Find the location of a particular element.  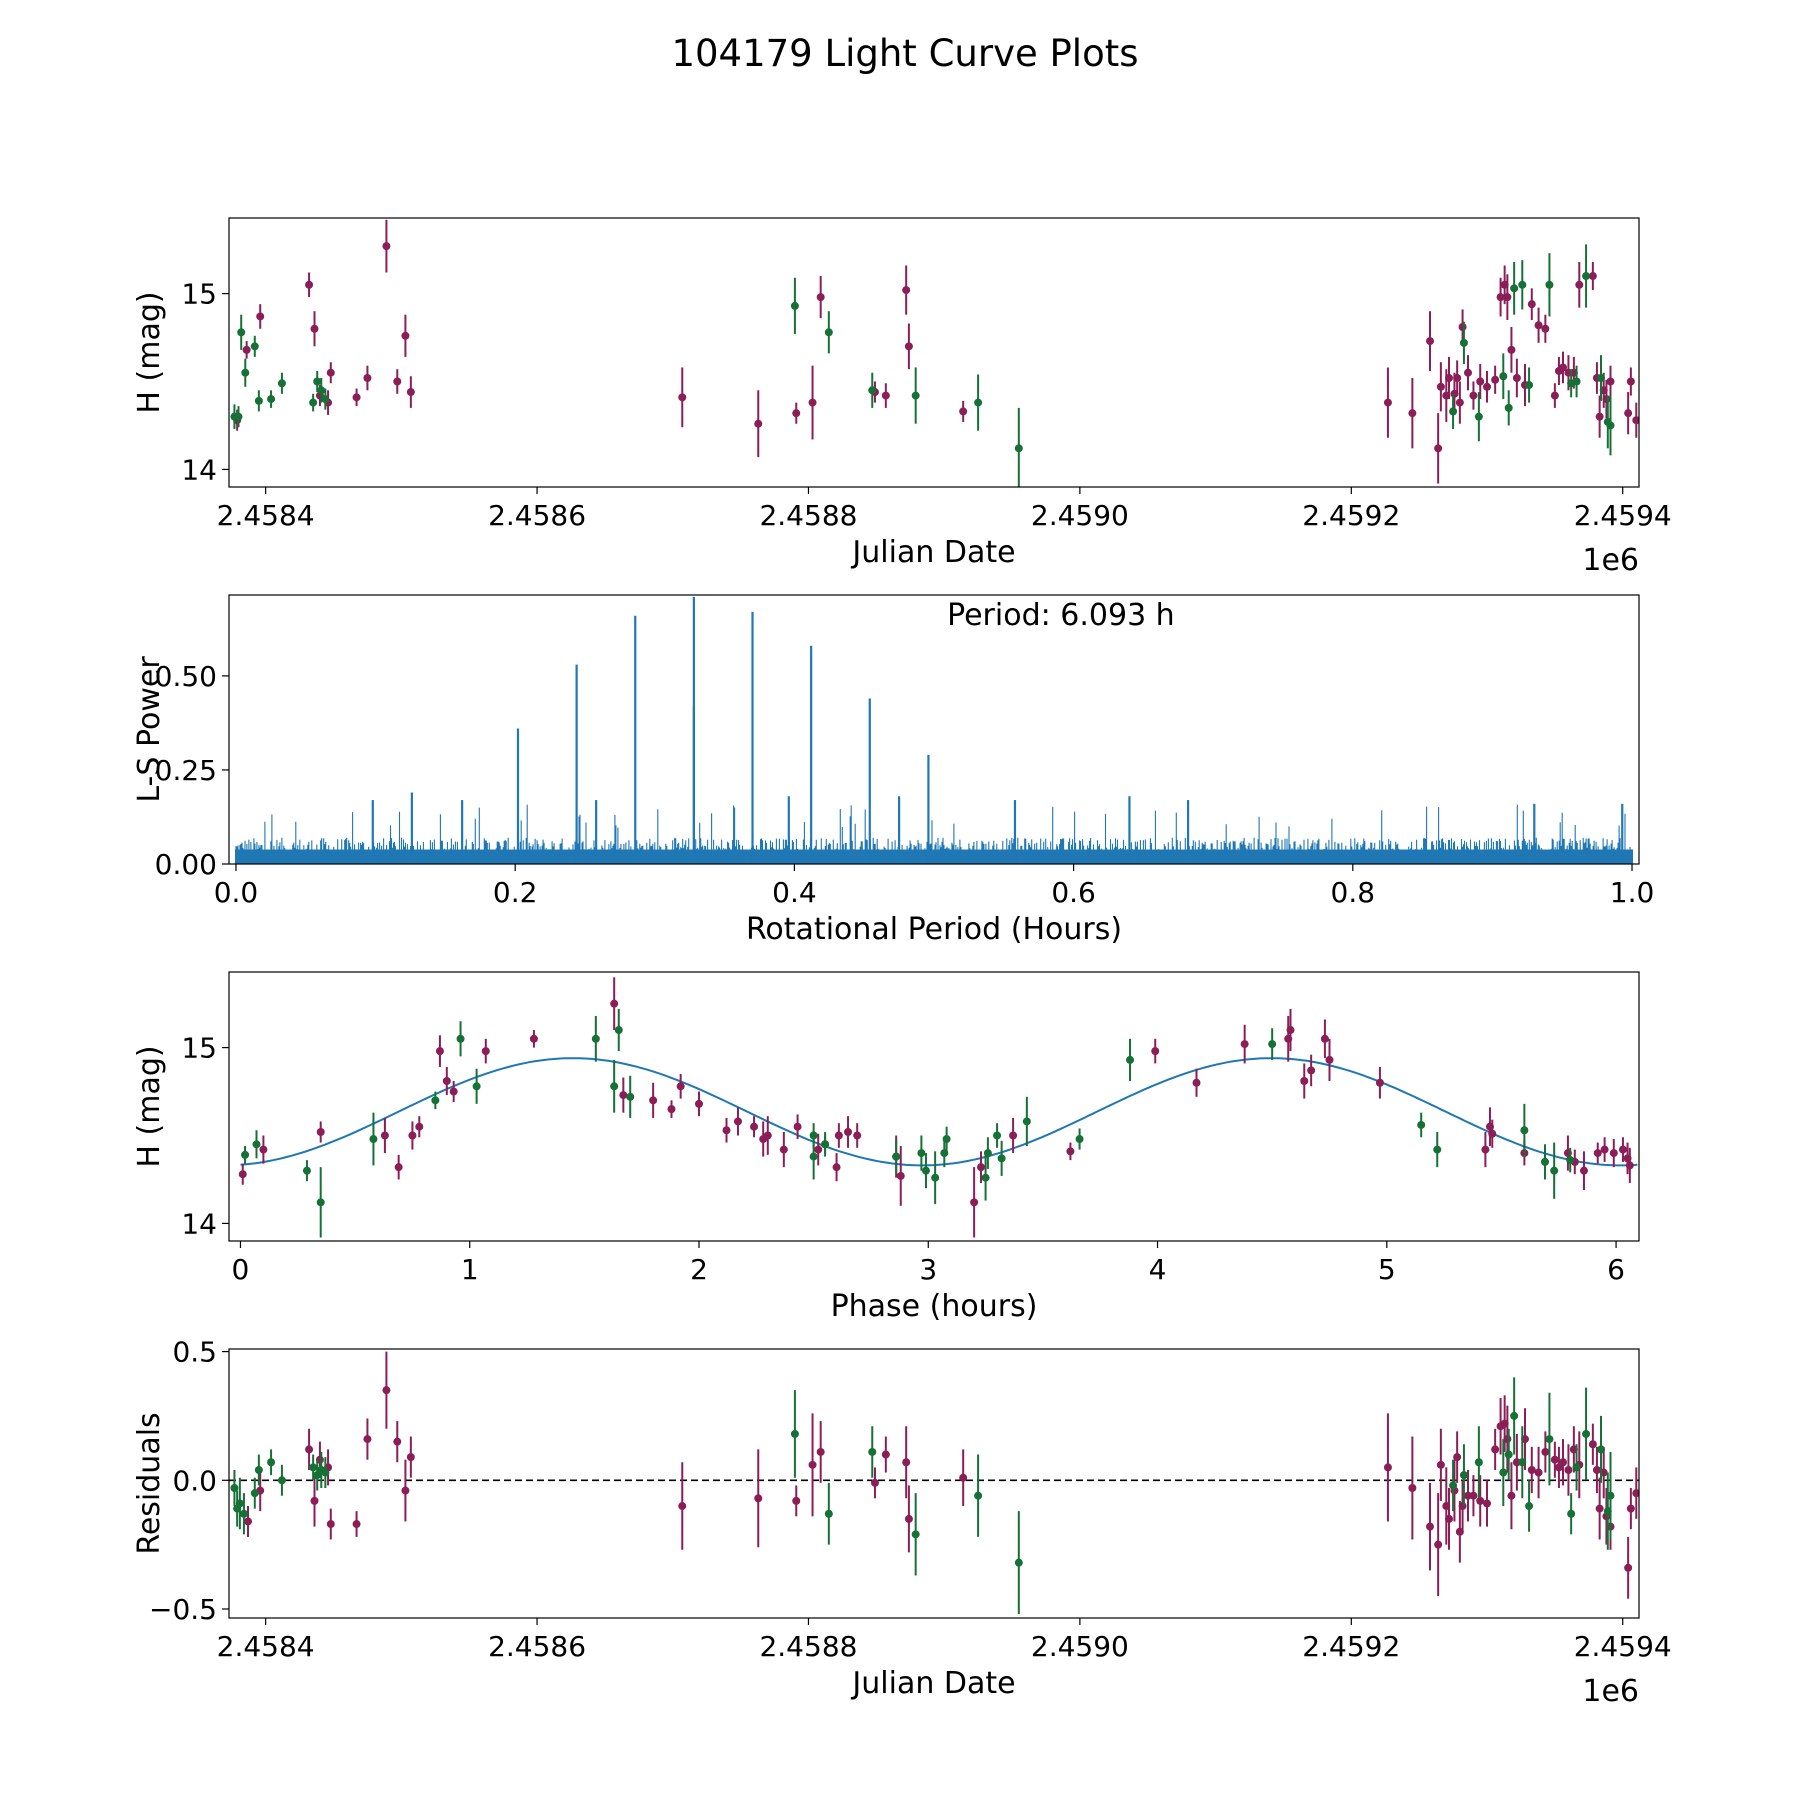

x-tick-label: 2.4590 is located at coordinates (1080, 1646).